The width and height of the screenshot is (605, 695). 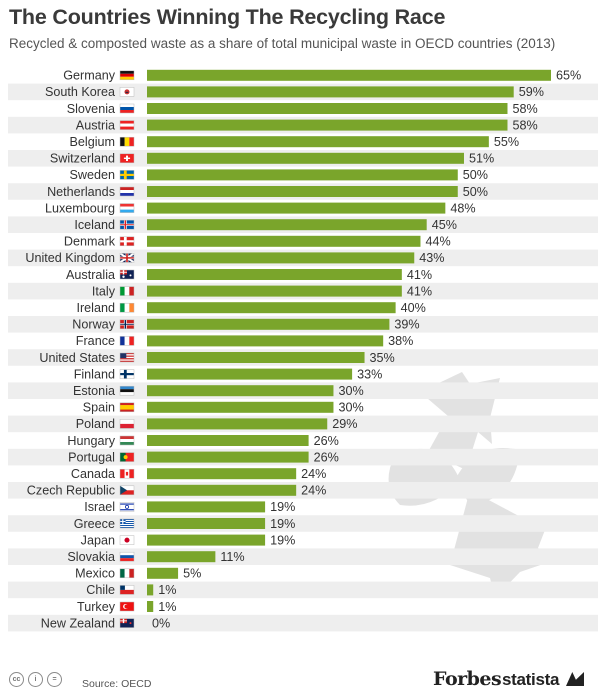 What do you see at coordinates (350, 408) in the screenshot?
I see `value-label: 30%` at bounding box center [350, 408].